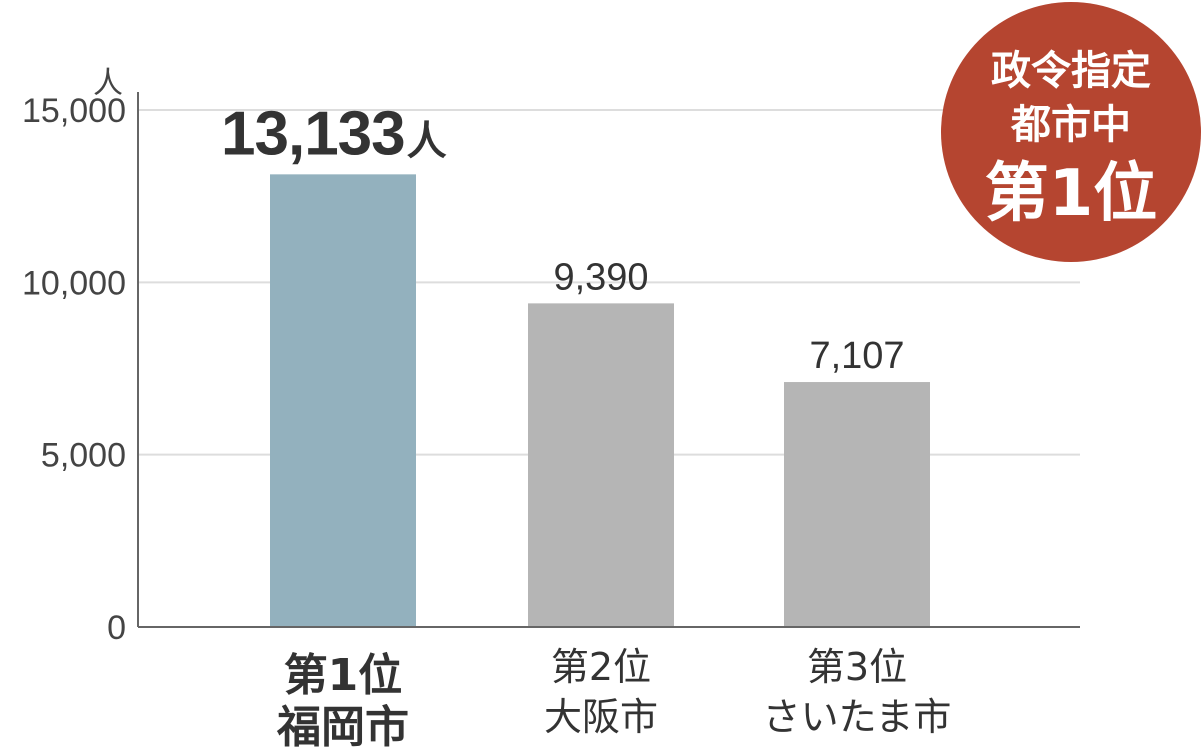 Image resolution: width=1201 pixels, height=750 pixels. I want to click on category-rank-2: 第2位, so click(601, 667).